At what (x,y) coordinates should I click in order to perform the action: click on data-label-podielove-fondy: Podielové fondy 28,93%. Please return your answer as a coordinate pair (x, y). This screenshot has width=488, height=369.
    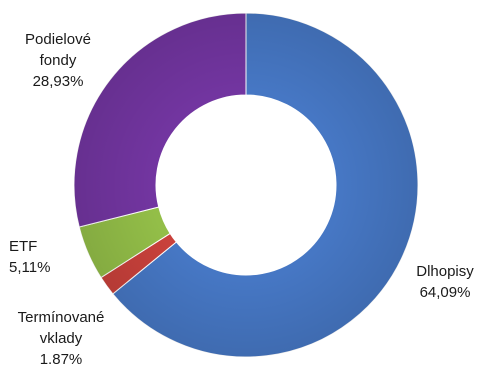
    Looking at the image, I should click on (58, 60).